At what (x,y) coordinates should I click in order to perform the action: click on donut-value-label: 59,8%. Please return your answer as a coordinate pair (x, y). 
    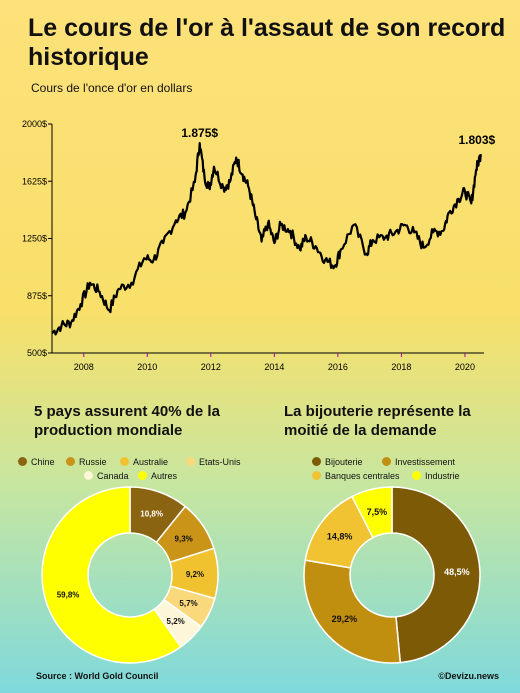
    Looking at the image, I should click on (68, 595).